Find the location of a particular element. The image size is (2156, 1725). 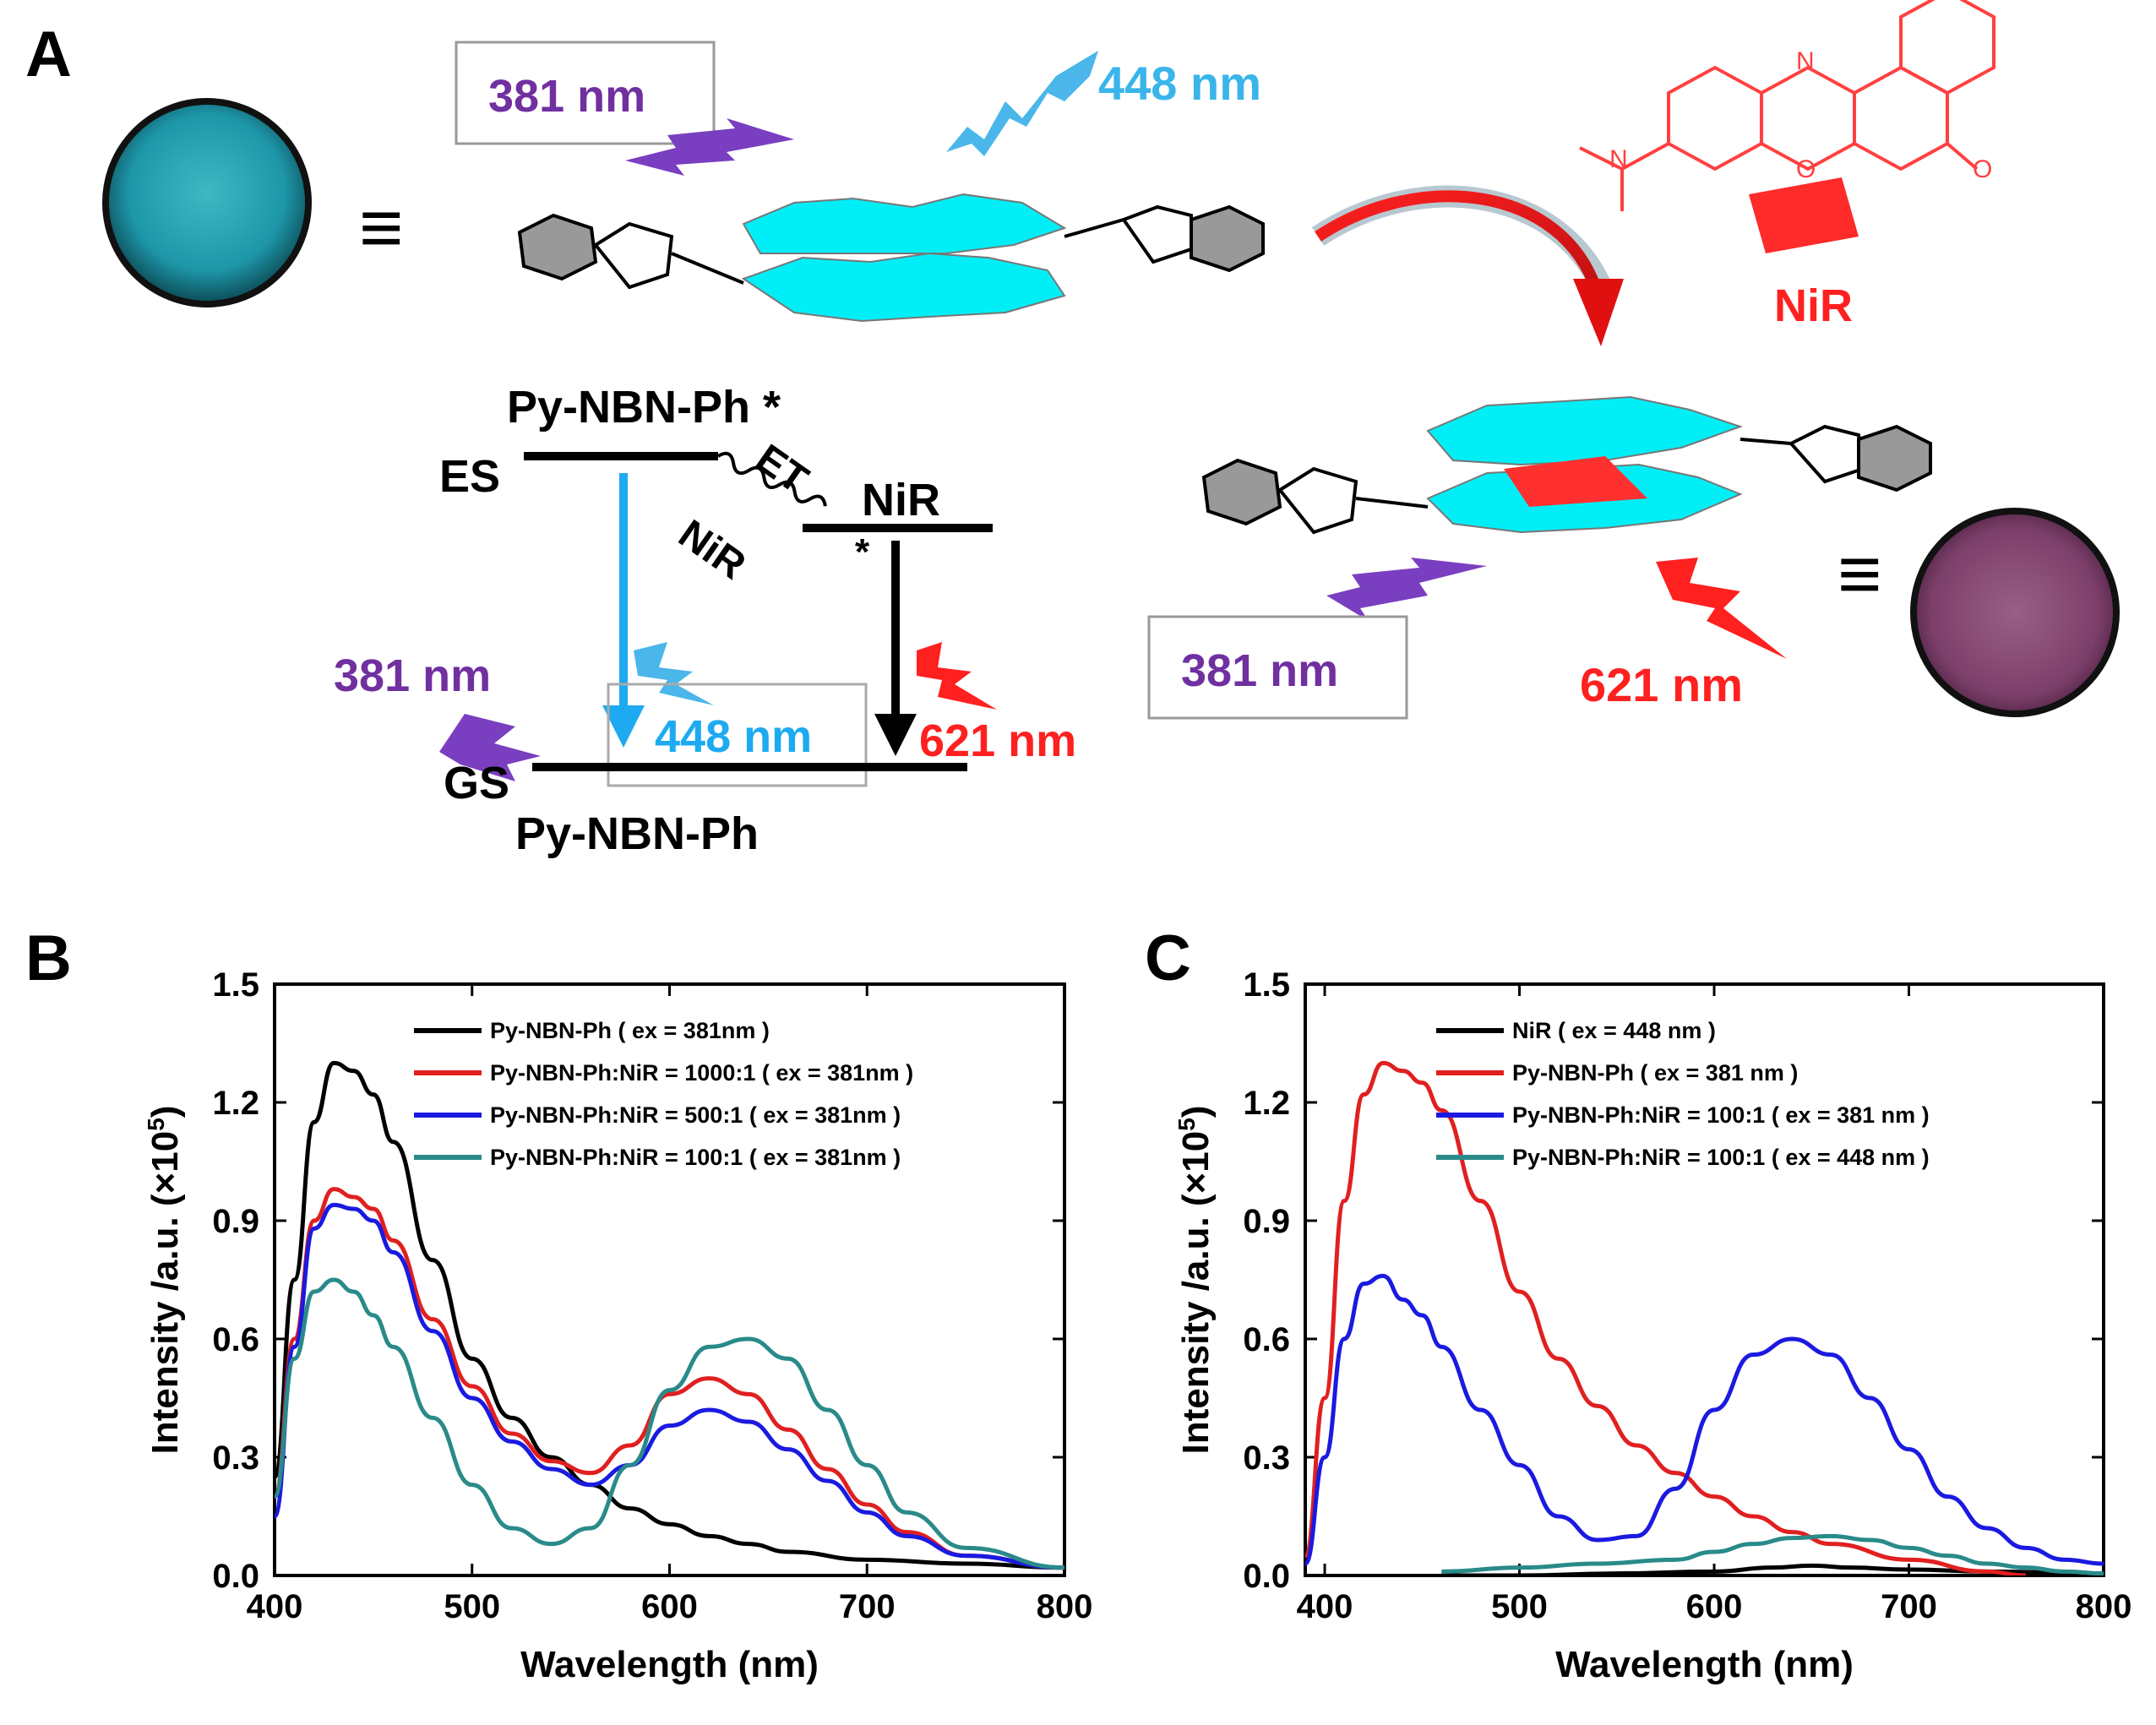

energy-transfer-arrow is located at coordinates (1459, 242).